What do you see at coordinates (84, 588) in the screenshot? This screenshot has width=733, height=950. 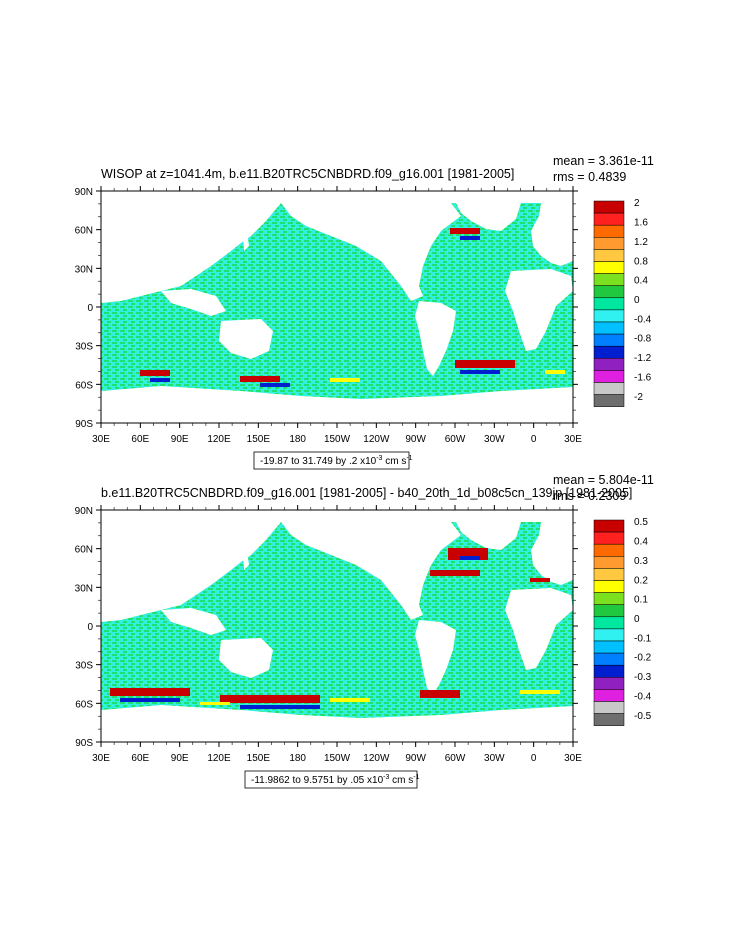 I see `lat-tick-label: 30N` at bounding box center [84, 588].